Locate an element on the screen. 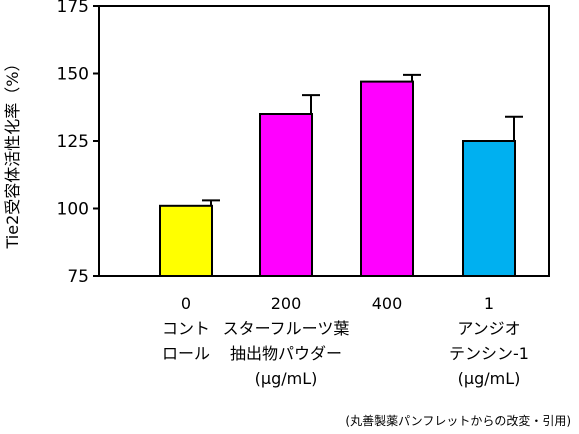  y-tick-label: 125 is located at coordinates (73, 142).